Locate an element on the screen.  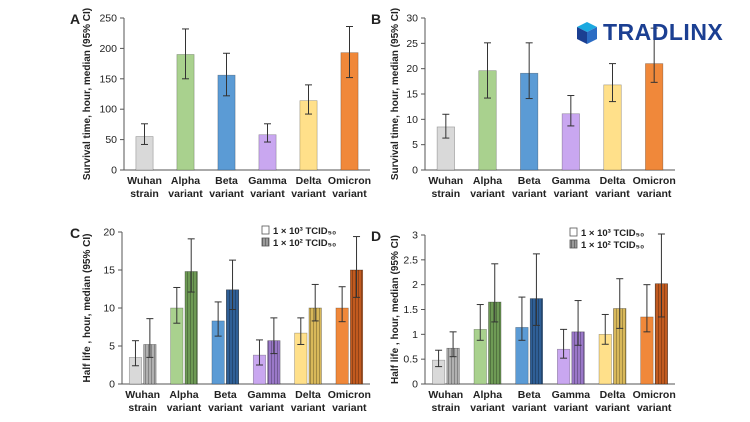
tradlinx-logo: TRADLINX is located at coordinates (649, 32).